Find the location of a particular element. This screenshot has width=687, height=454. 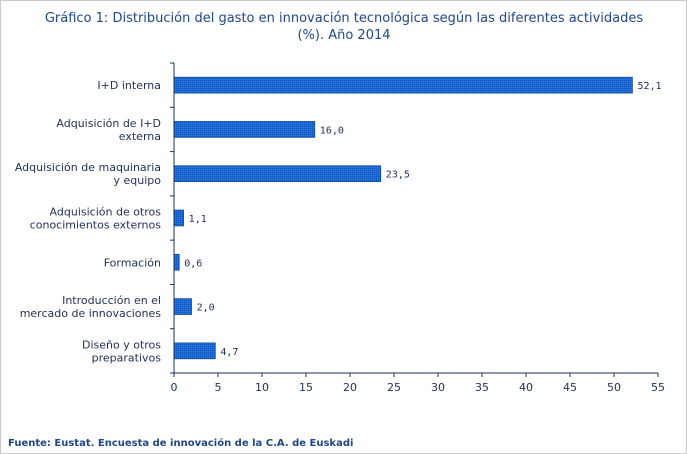

x-tick-label-45: 45 is located at coordinates (570, 387).